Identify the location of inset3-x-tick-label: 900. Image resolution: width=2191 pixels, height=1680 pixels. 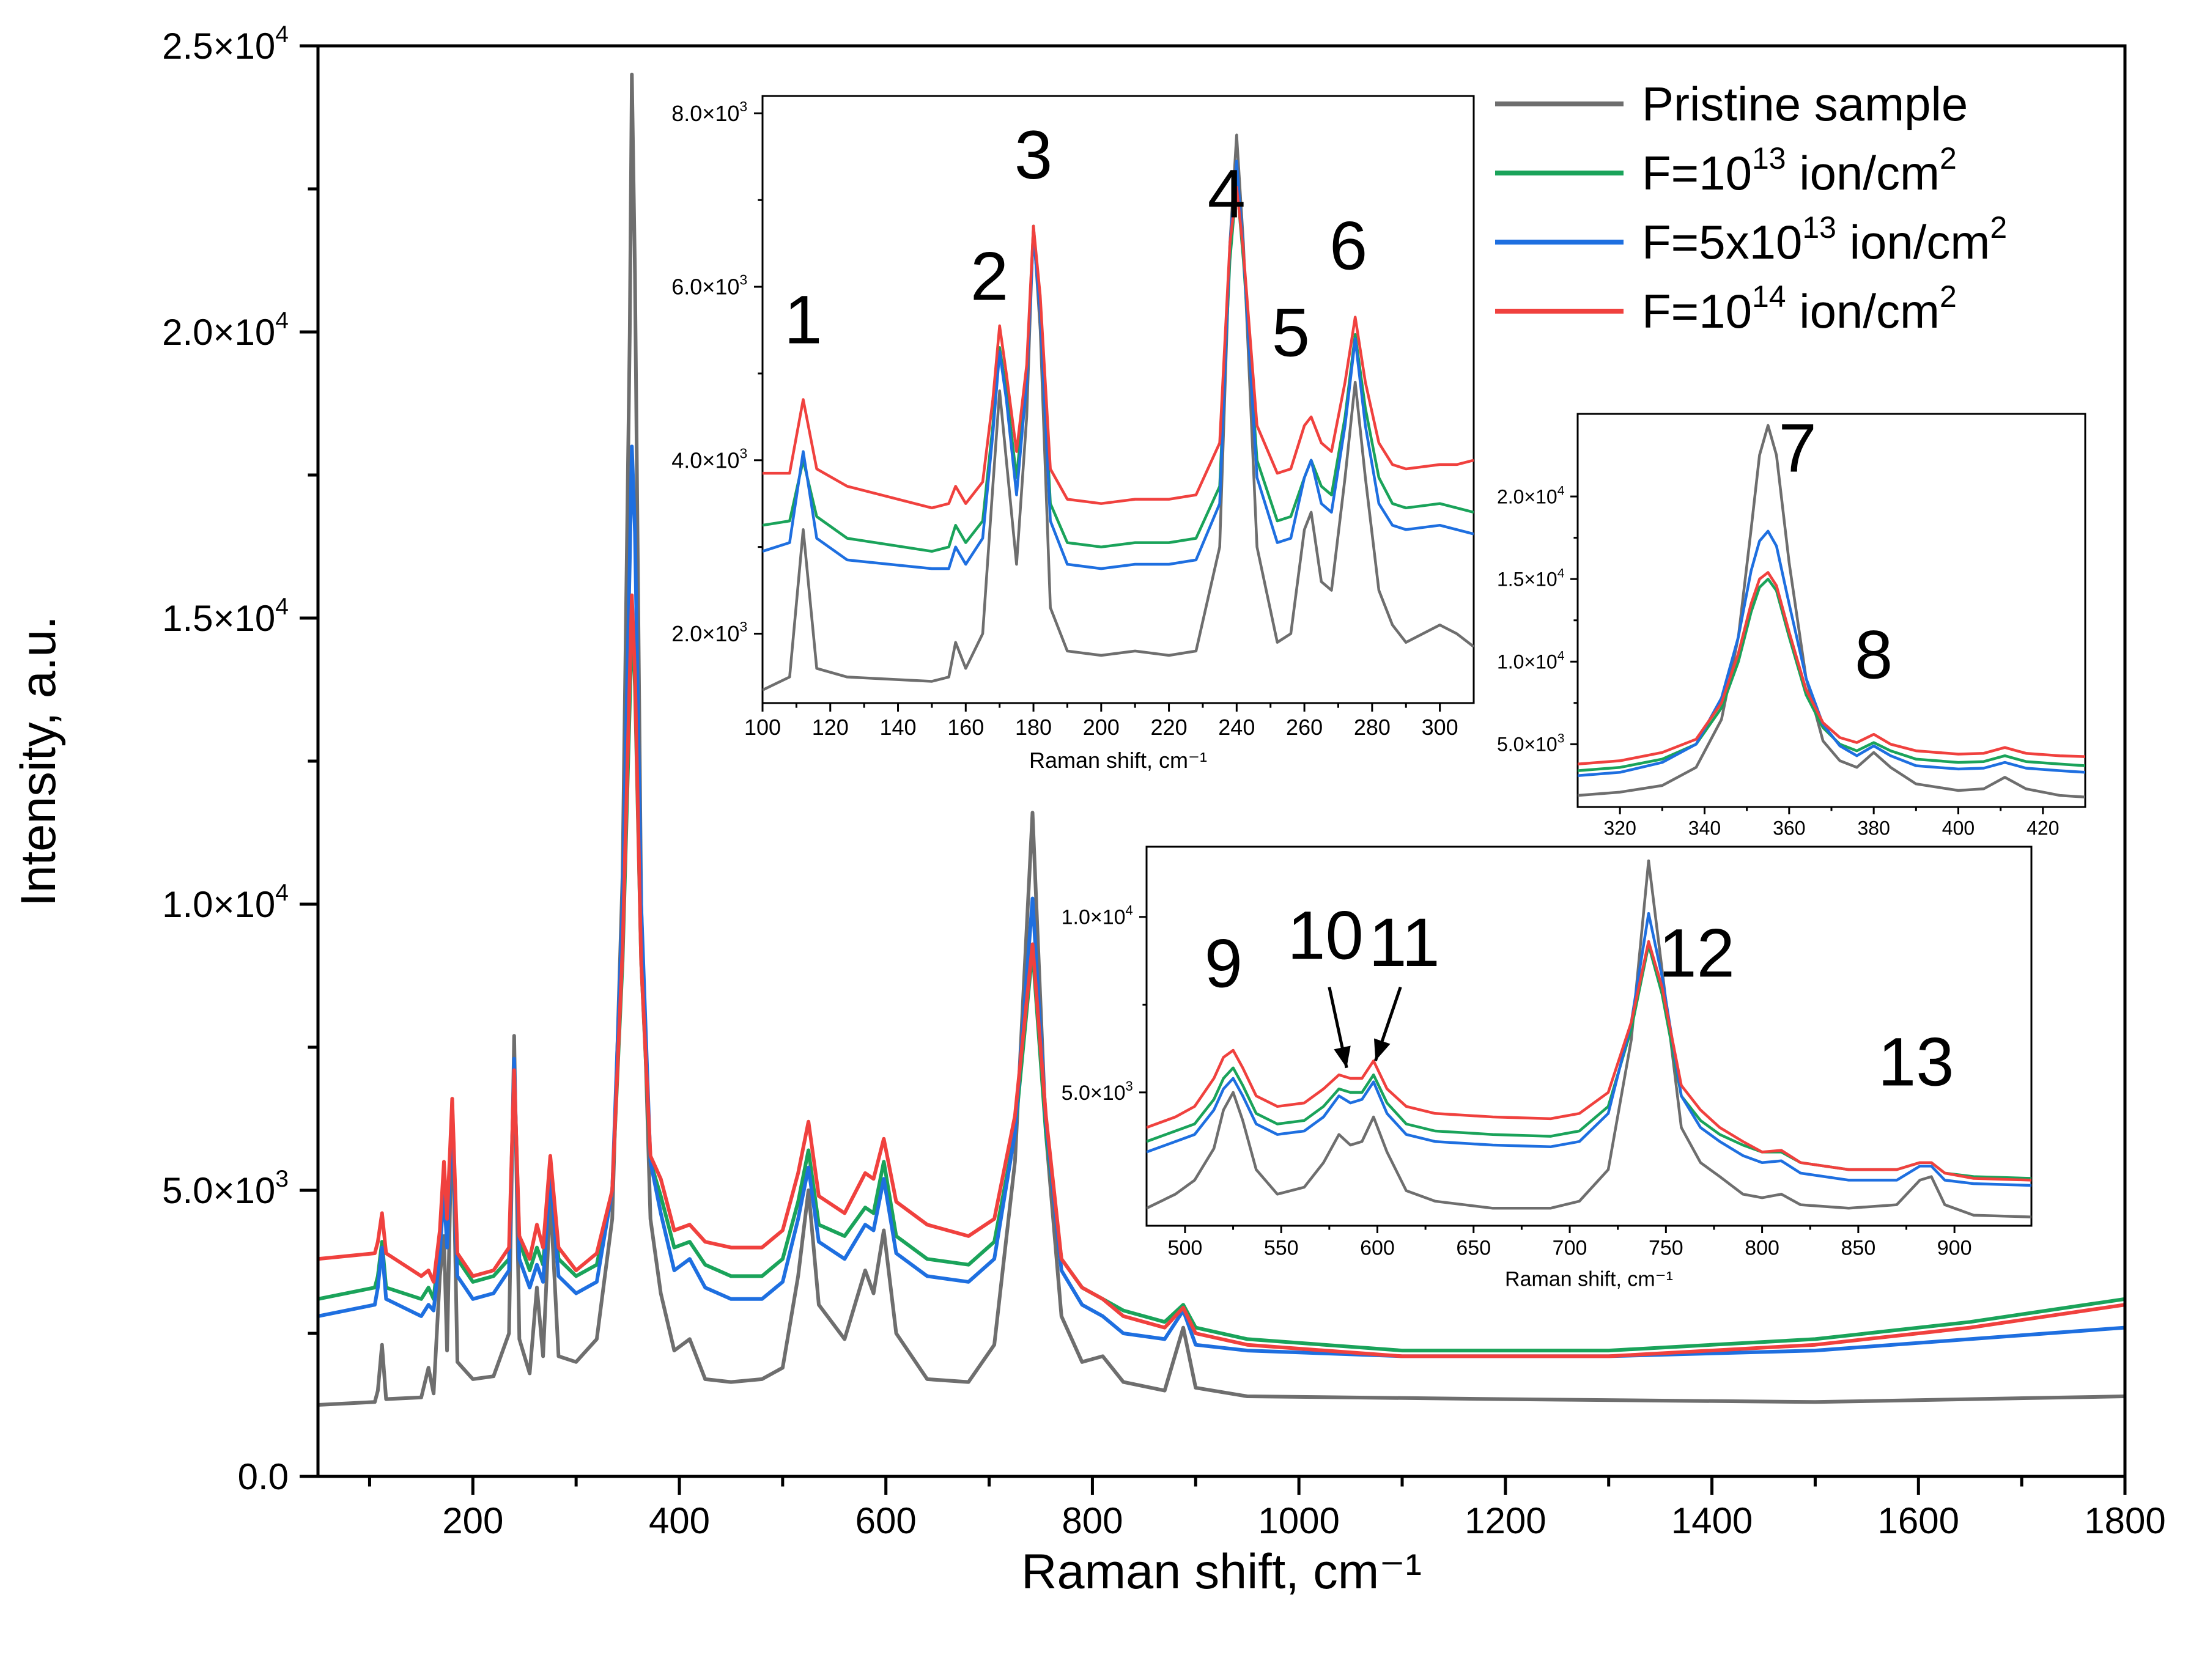
(1954, 1248).